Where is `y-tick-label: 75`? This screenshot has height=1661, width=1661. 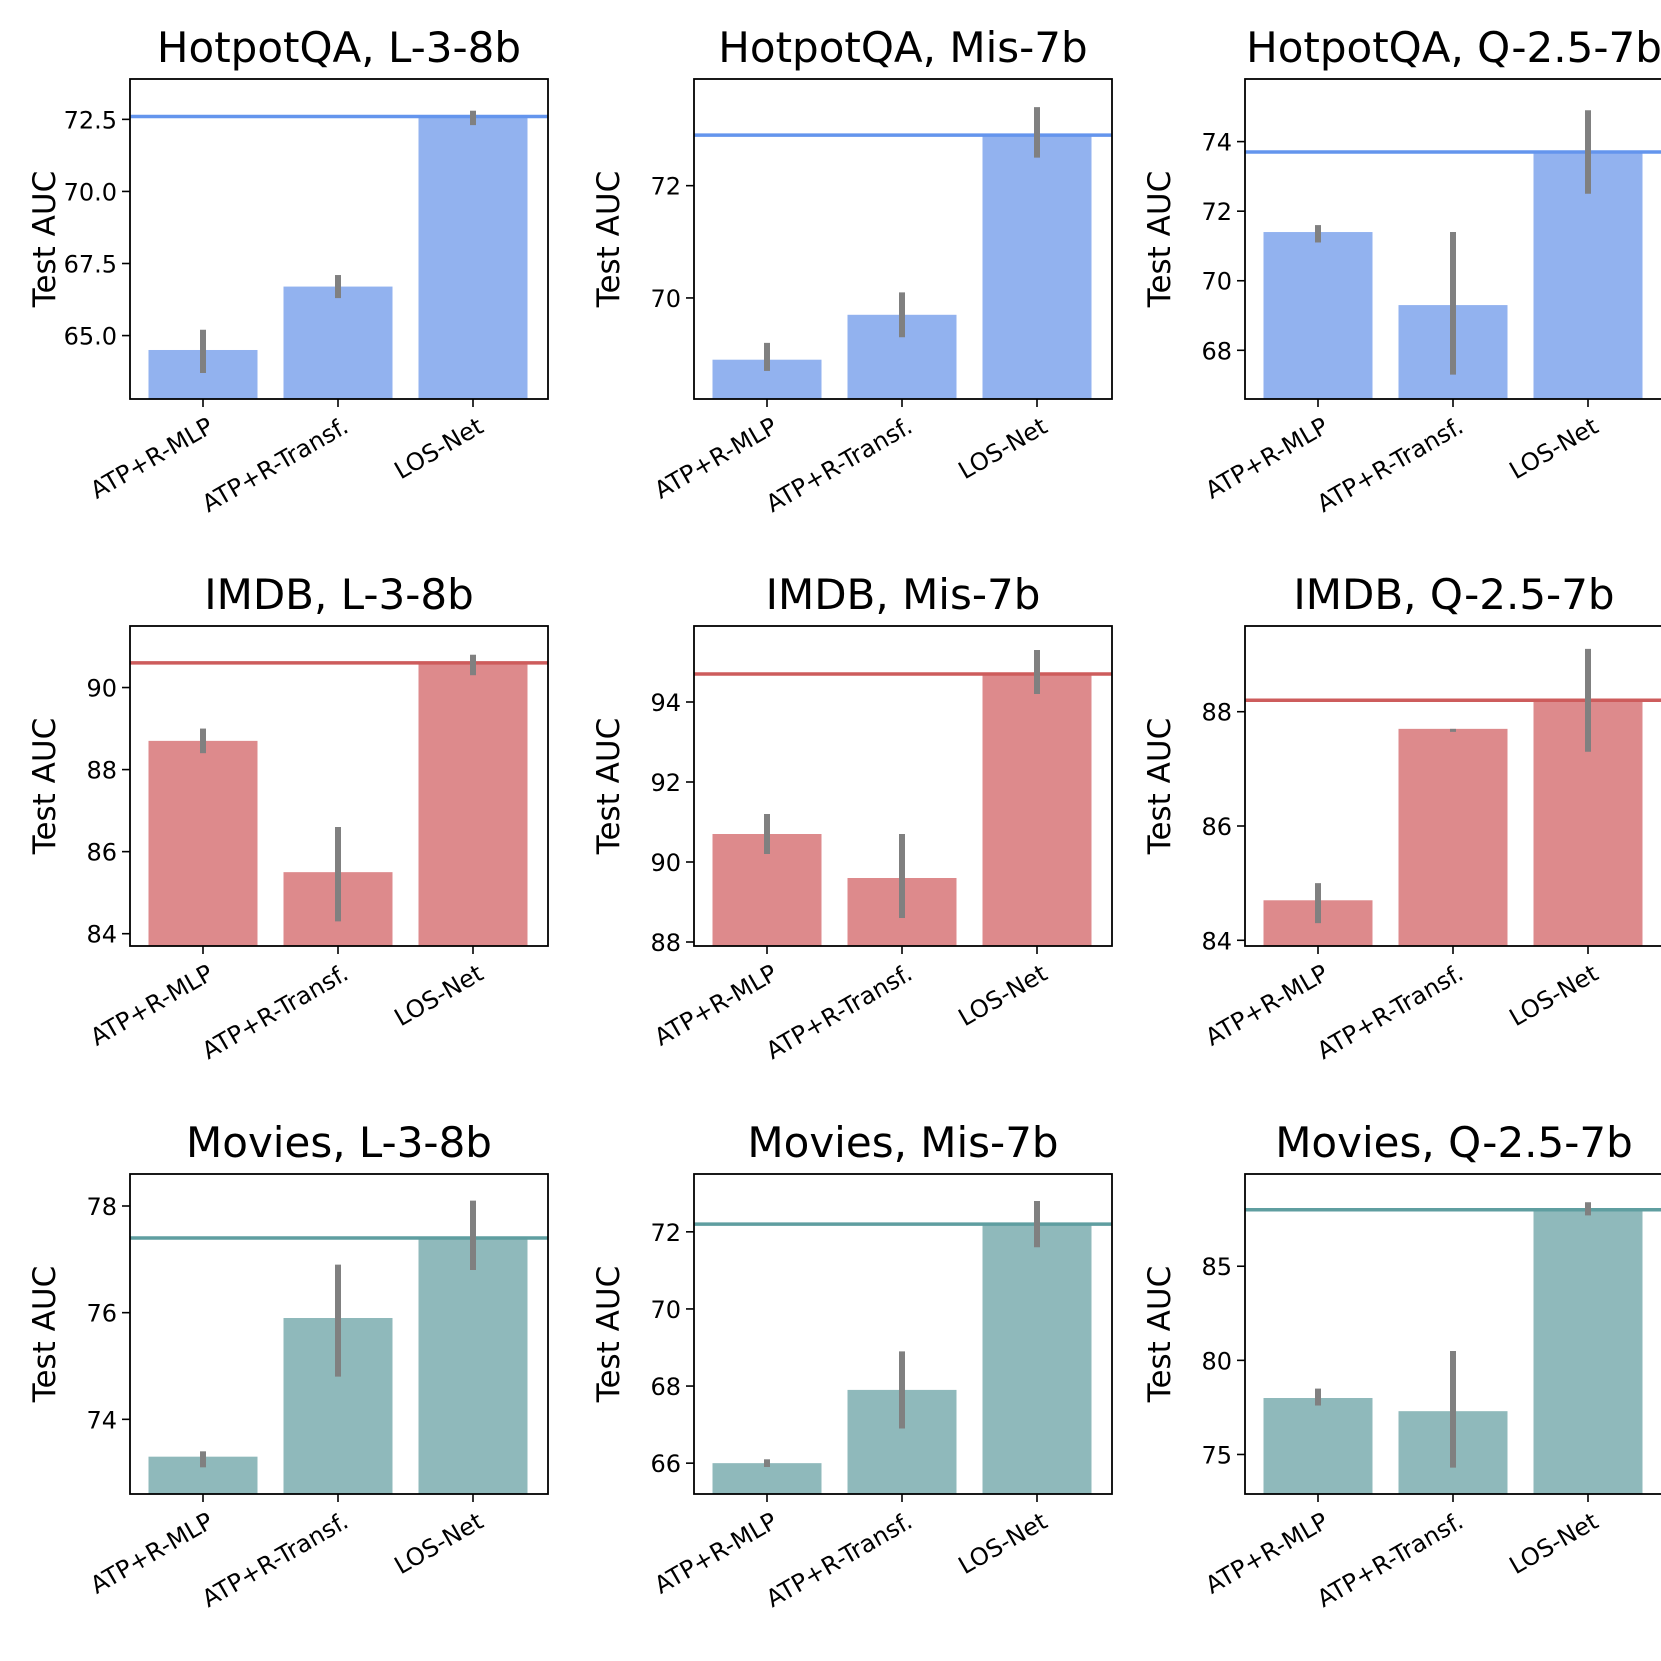
y-tick-label: 75 is located at coordinates (1216, 1455).